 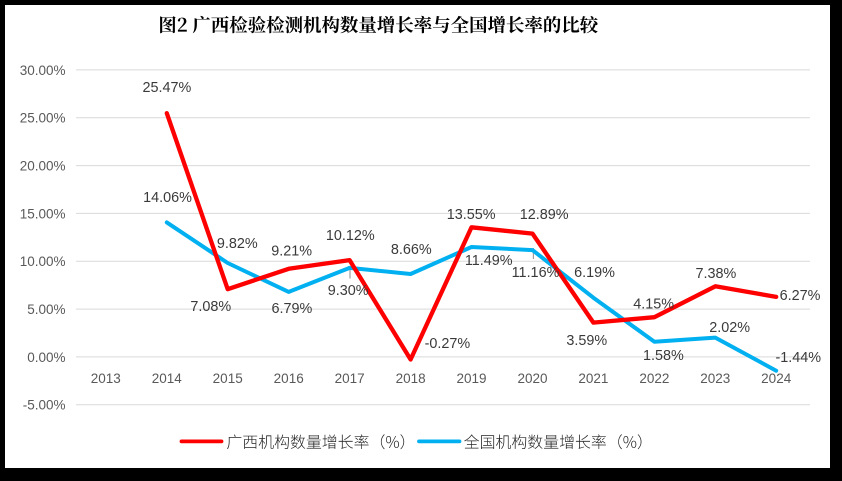 What do you see at coordinates (210, 307) in the screenshot?
I see `svg-text: 7.08%` at bounding box center [210, 307].